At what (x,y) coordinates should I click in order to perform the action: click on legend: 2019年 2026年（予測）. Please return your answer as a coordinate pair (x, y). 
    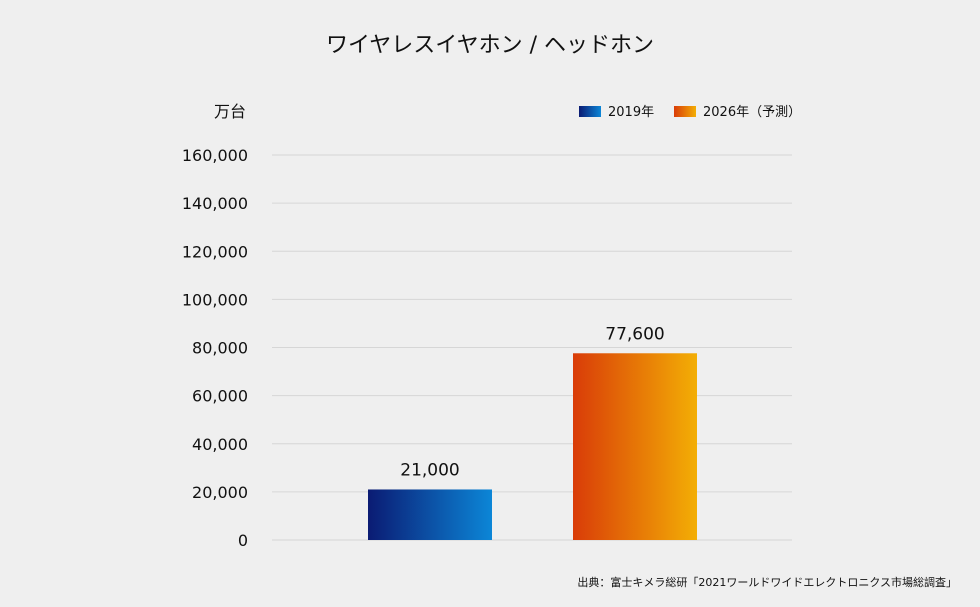
    Looking at the image, I should click on (690, 112).